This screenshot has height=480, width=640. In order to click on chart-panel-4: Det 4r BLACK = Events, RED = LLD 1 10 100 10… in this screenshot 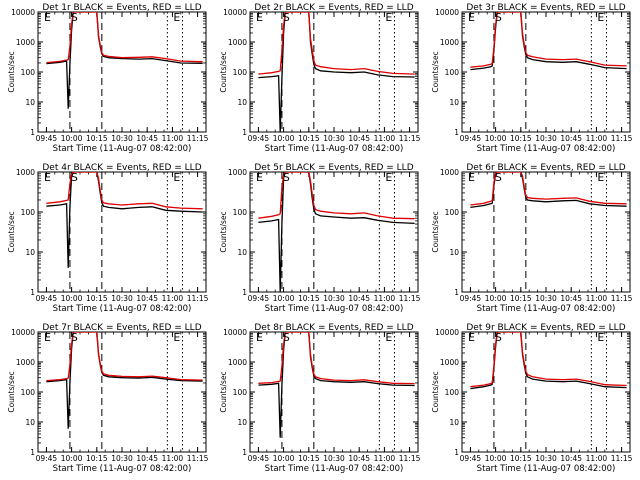, I will do `click(108, 238)`.